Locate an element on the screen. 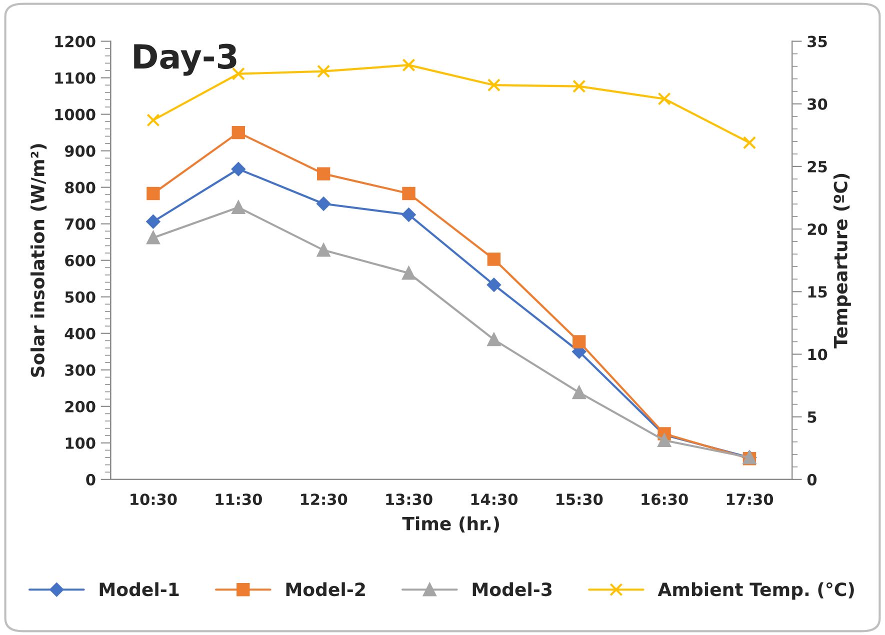 This screenshot has height=635, width=885. legend-label: Model-2 is located at coordinates (325, 589).